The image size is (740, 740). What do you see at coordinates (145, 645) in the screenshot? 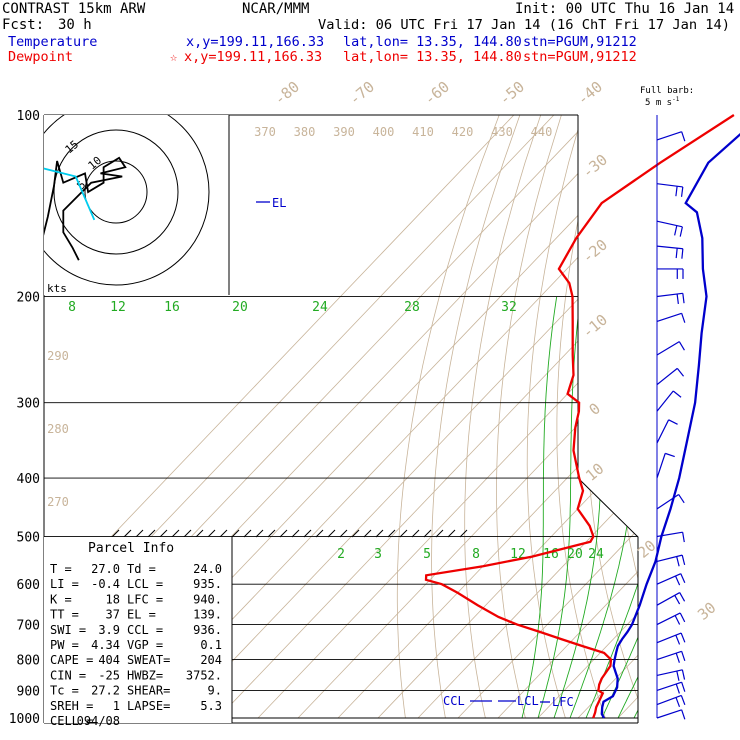
I see `parcel-label: VGP =` at bounding box center [145, 645].